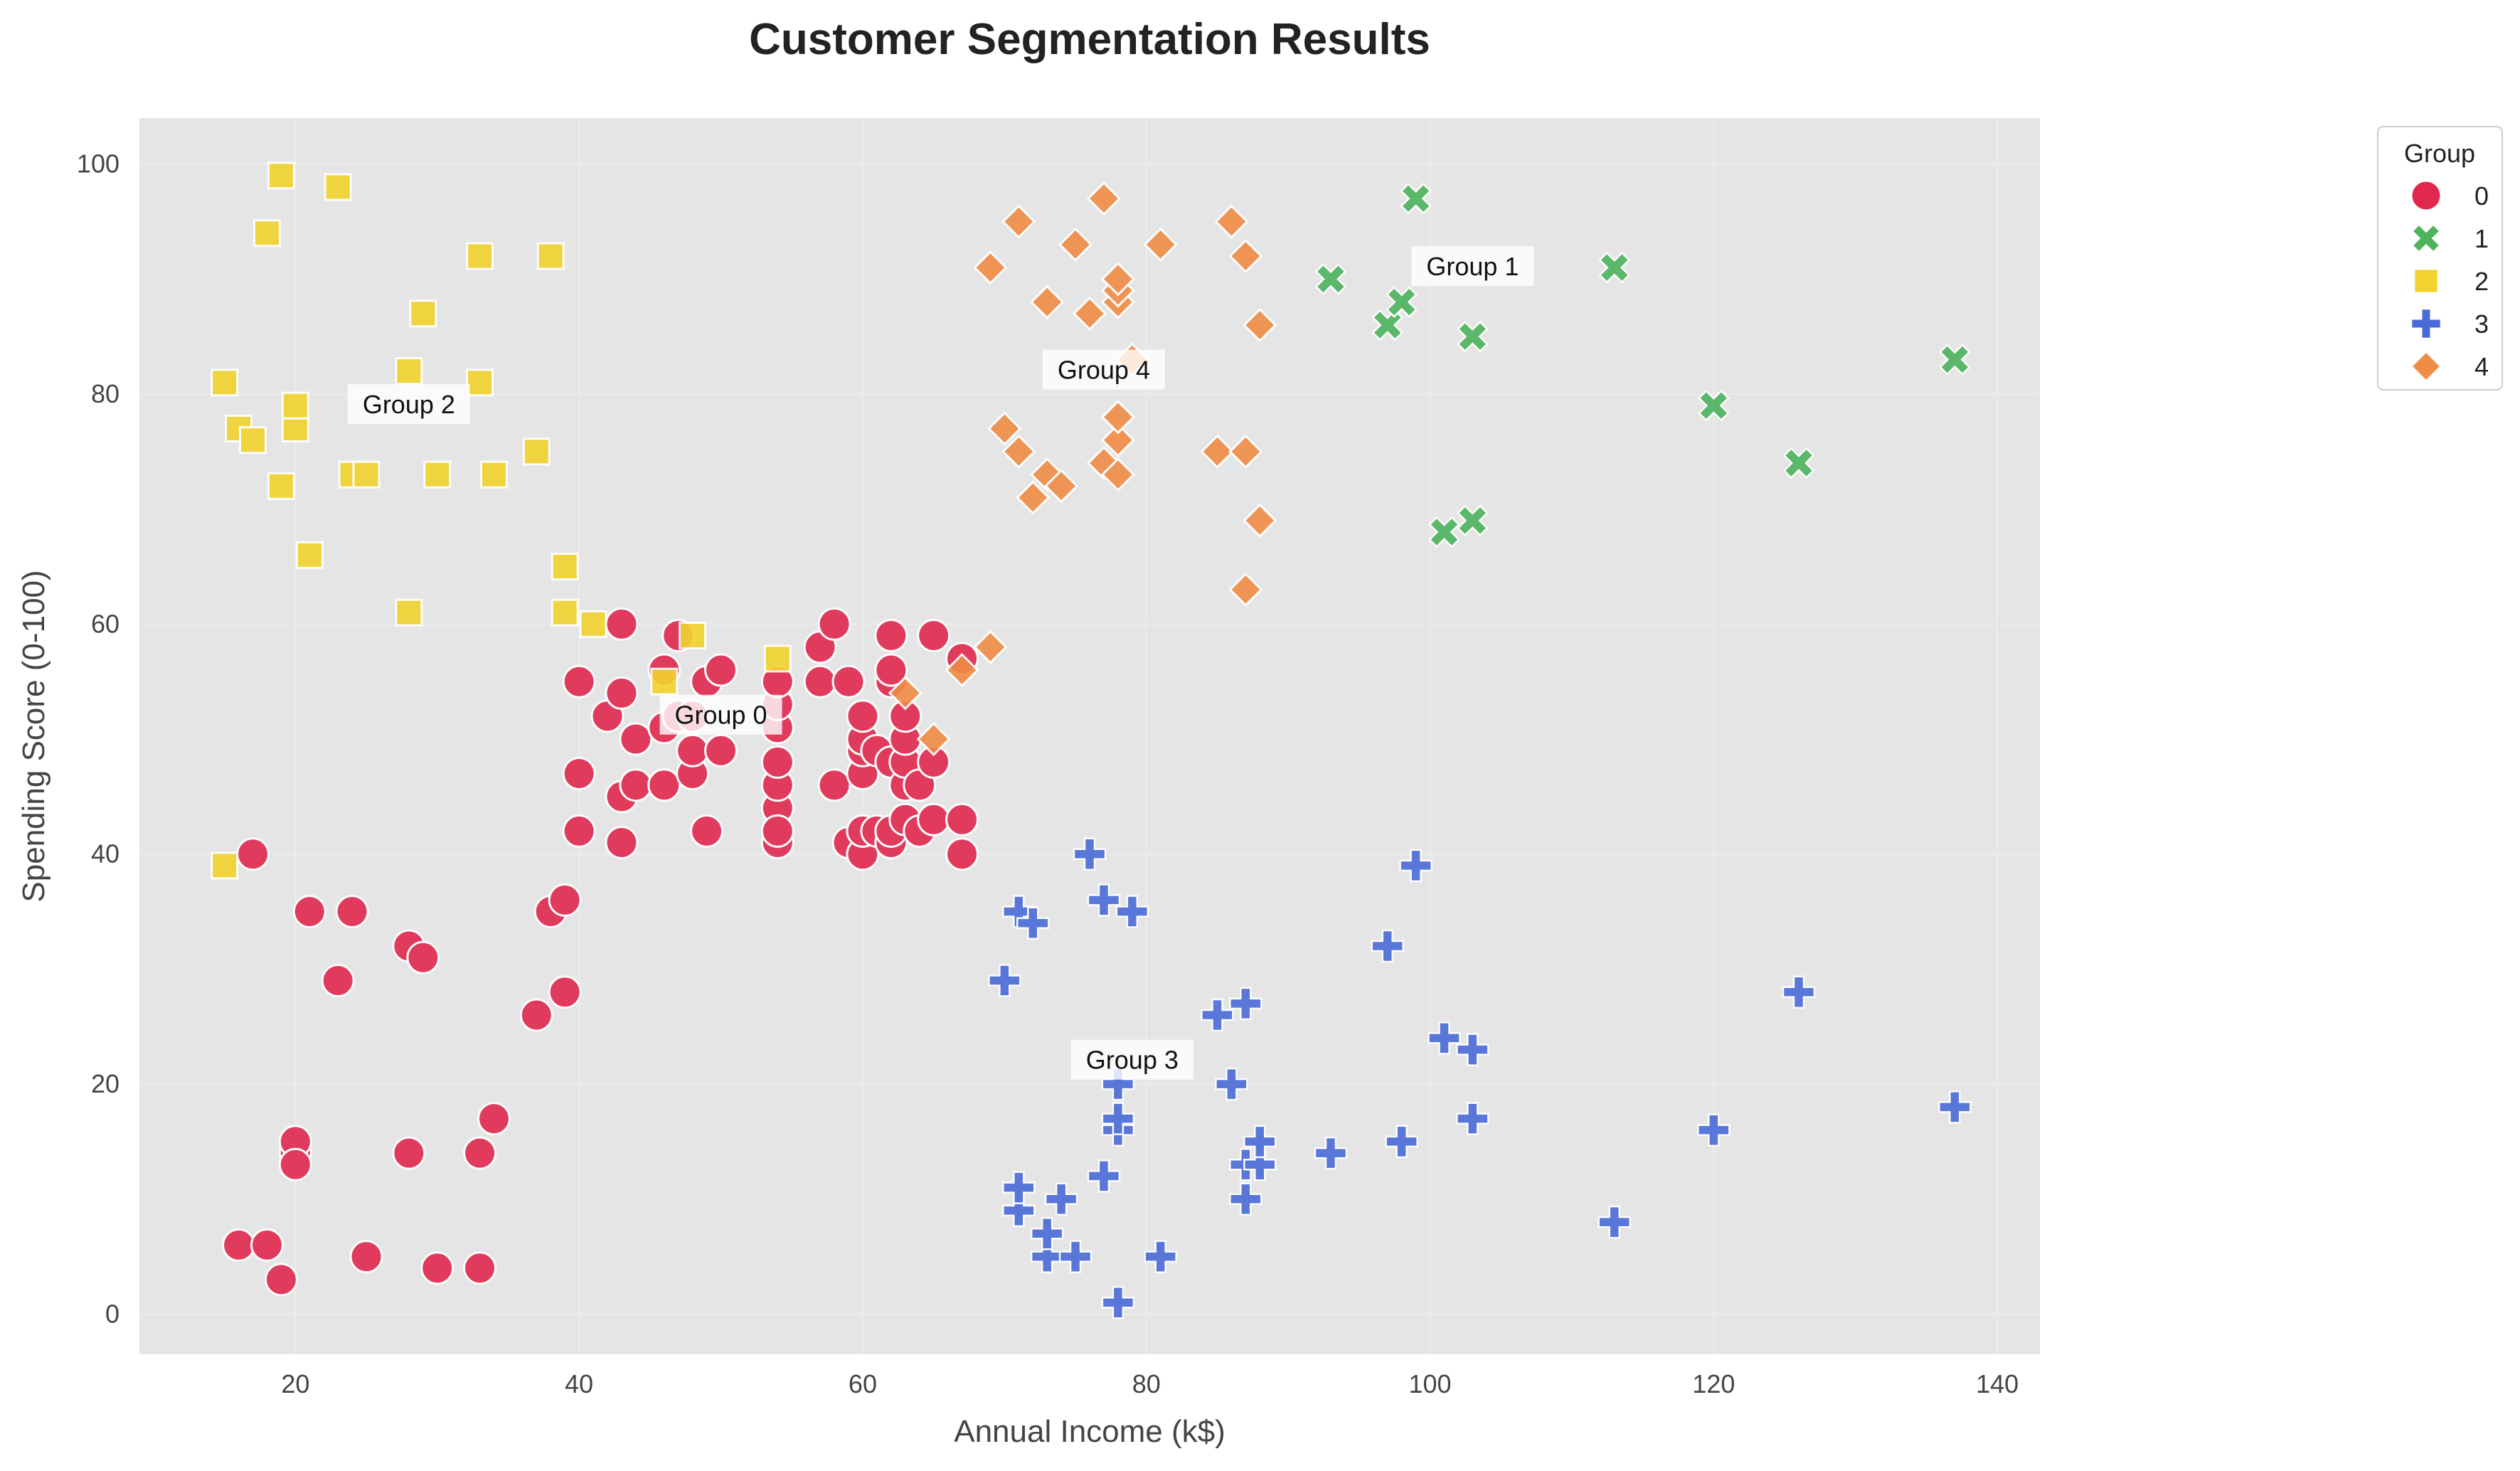 This screenshot has width=2520, height=1471. I want to click on annotation: Group 1, so click(1472, 266).